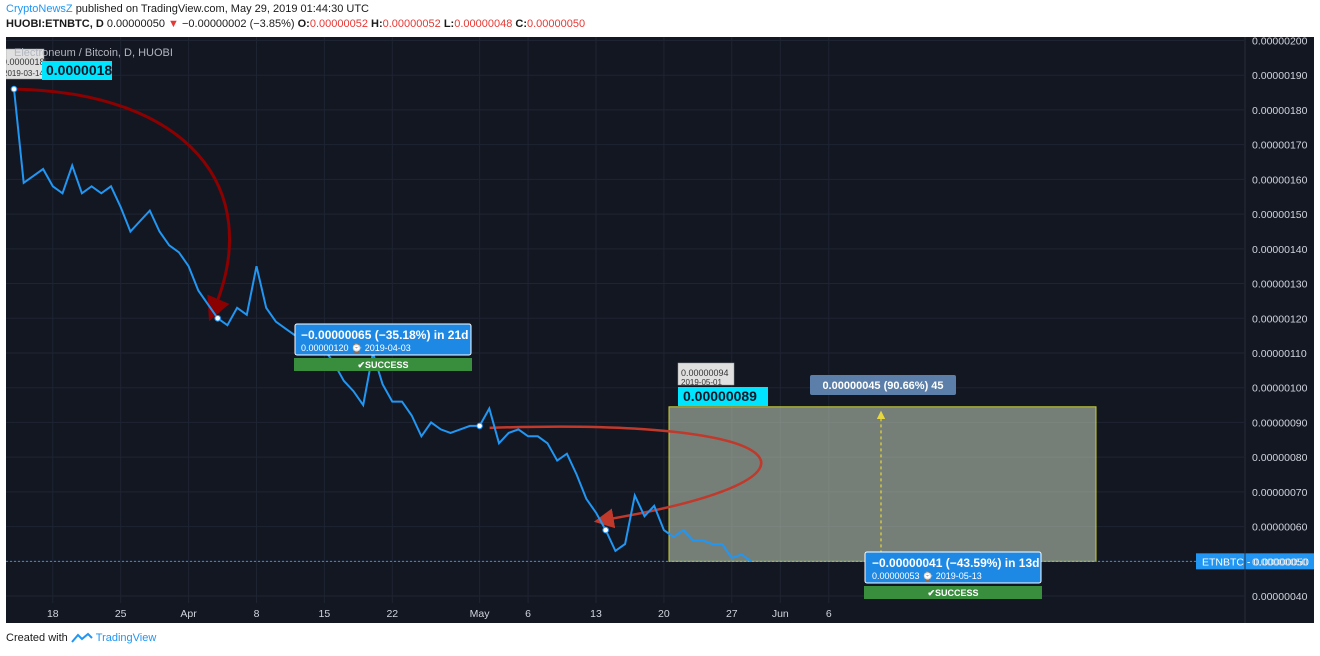  What do you see at coordinates (1280, 42) in the screenshot?
I see `y-tick-label: 0.00000200` at bounding box center [1280, 42].